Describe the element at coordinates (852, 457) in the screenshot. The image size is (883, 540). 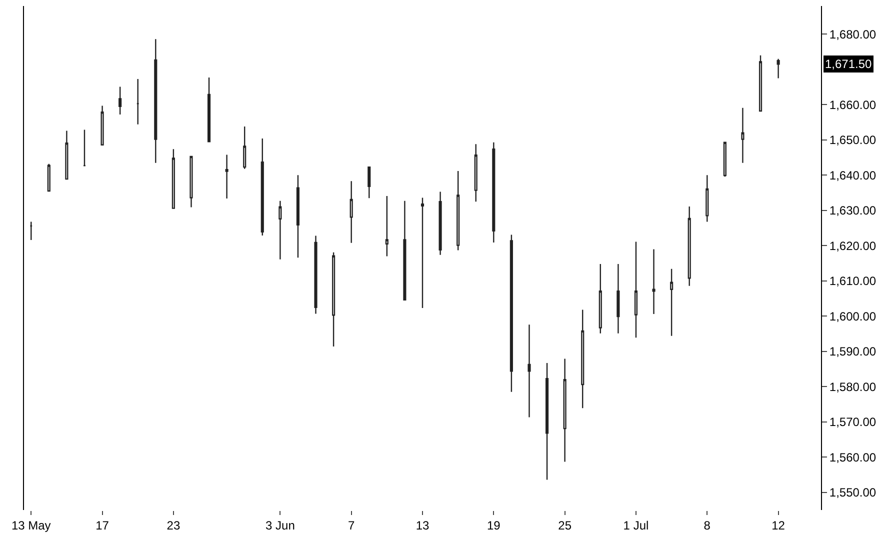
I see `y-tick-label: 1,560.00` at that location.